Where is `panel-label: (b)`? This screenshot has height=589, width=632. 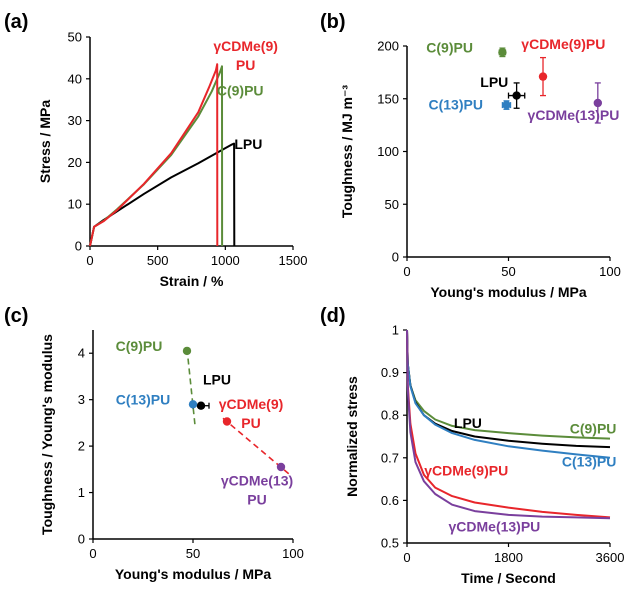 panel-label: (b) is located at coordinates (333, 22).